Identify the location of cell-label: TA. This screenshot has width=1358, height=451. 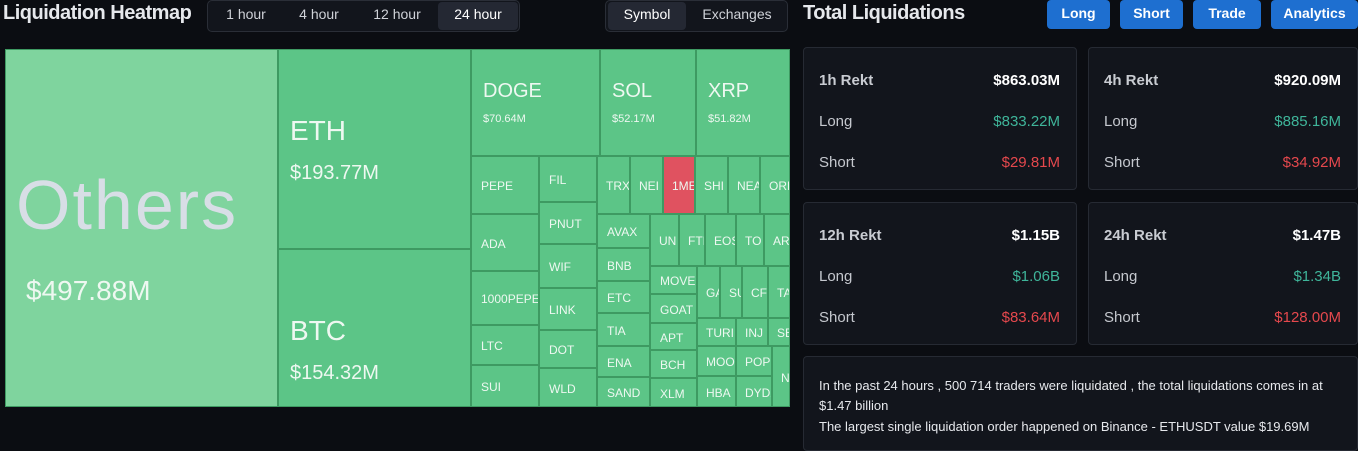
(783, 293).